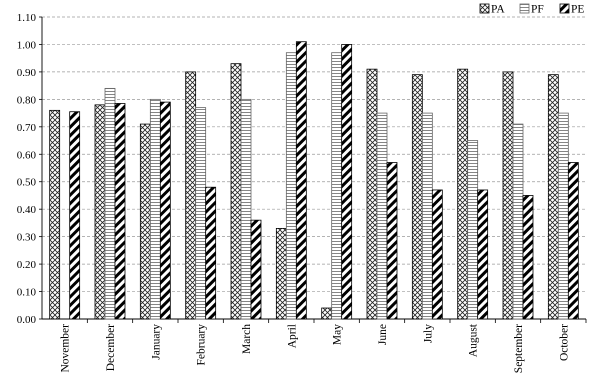 The width and height of the screenshot is (589, 390). I want to click on bar-pa-march, so click(236, 191).